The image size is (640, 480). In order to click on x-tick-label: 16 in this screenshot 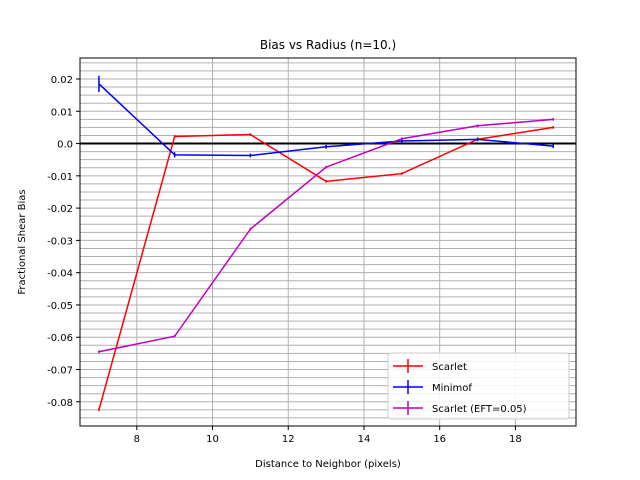, I will do `click(439, 439)`.